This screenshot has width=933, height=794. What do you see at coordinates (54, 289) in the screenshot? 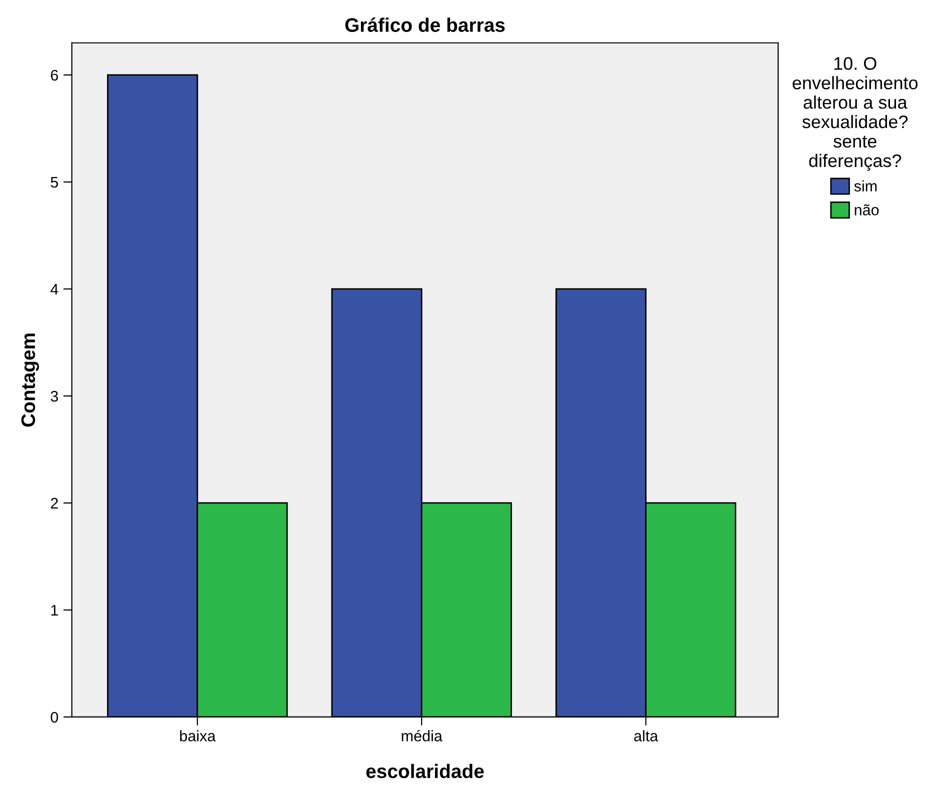
I see `y-tick-label: 4` at bounding box center [54, 289].